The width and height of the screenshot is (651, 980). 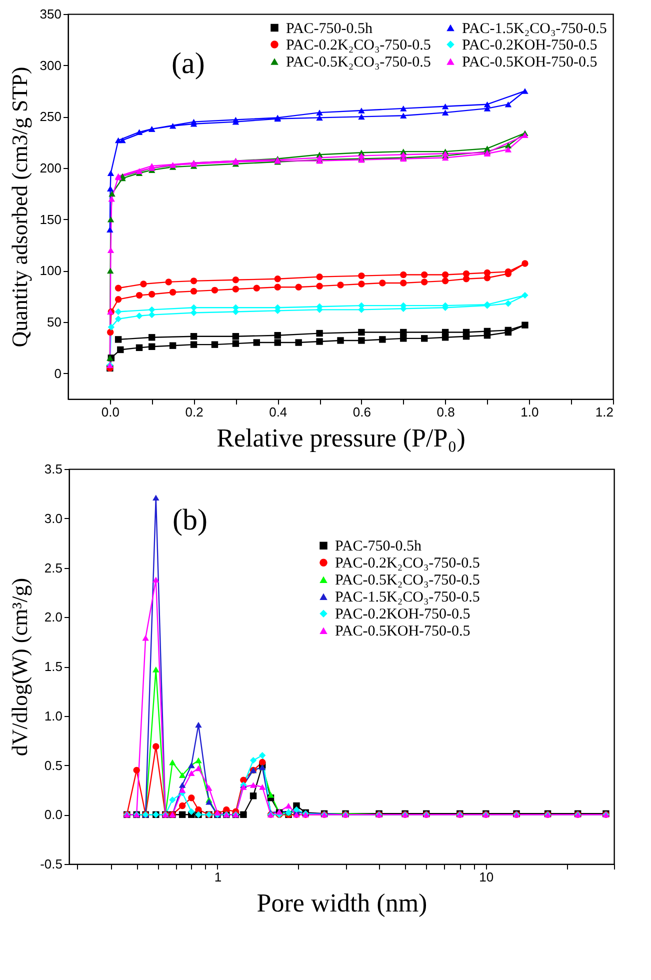 What do you see at coordinates (53, 518) in the screenshot?
I see `y-tick-label: 3.0` at bounding box center [53, 518].